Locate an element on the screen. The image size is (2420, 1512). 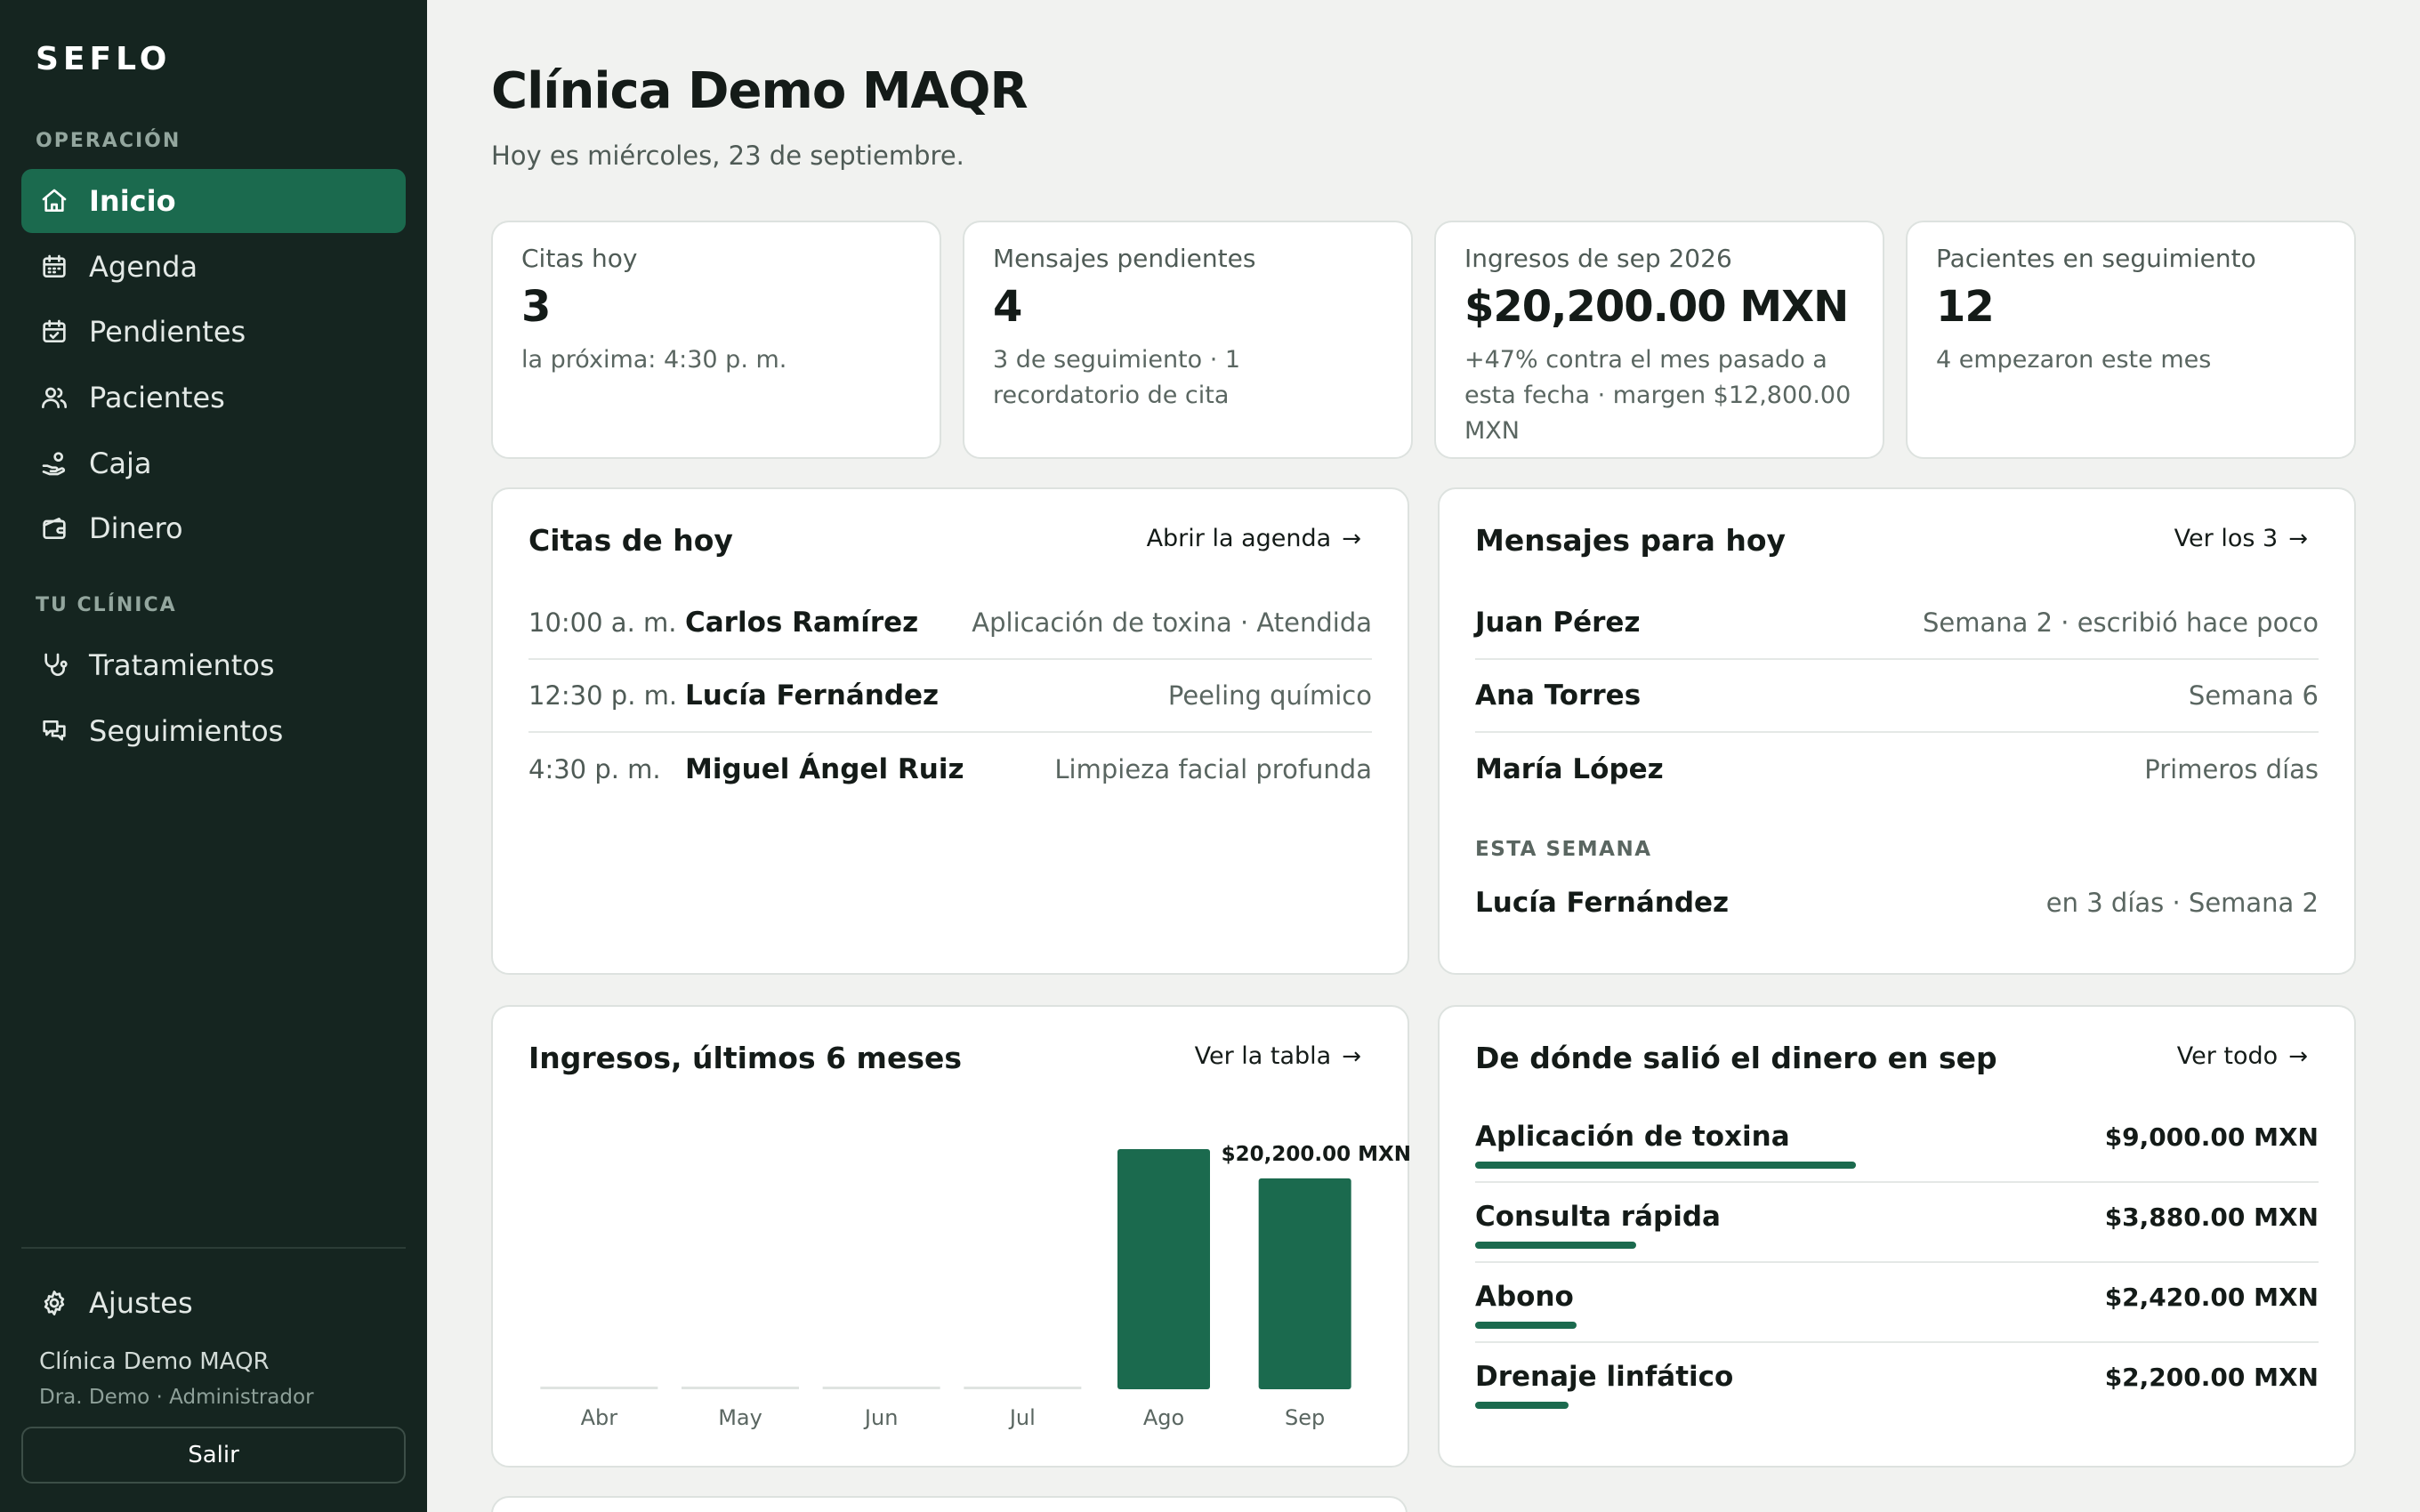
patient-name: Ana Torres is located at coordinates (1558, 696).